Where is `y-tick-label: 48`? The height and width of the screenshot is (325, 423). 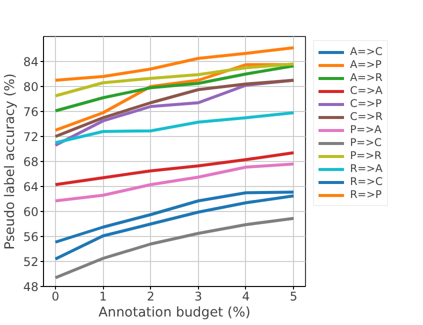 y-tick-label: 48 is located at coordinates (31, 287).